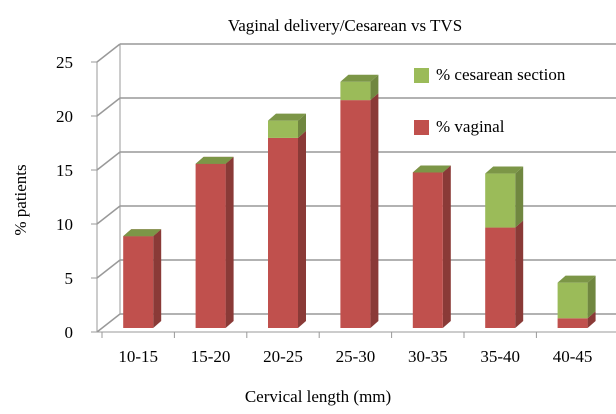 The width and height of the screenshot is (616, 414). Describe the element at coordinates (470, 126) in the screenshot. I see `legend-label: % vaginal` at that location.